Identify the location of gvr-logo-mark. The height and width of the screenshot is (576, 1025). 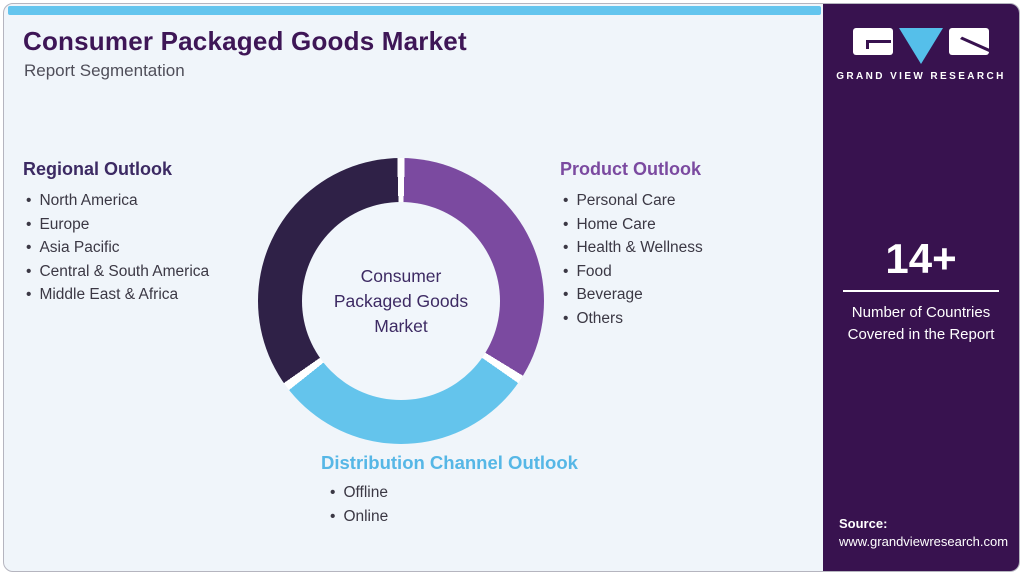
(921, 46).